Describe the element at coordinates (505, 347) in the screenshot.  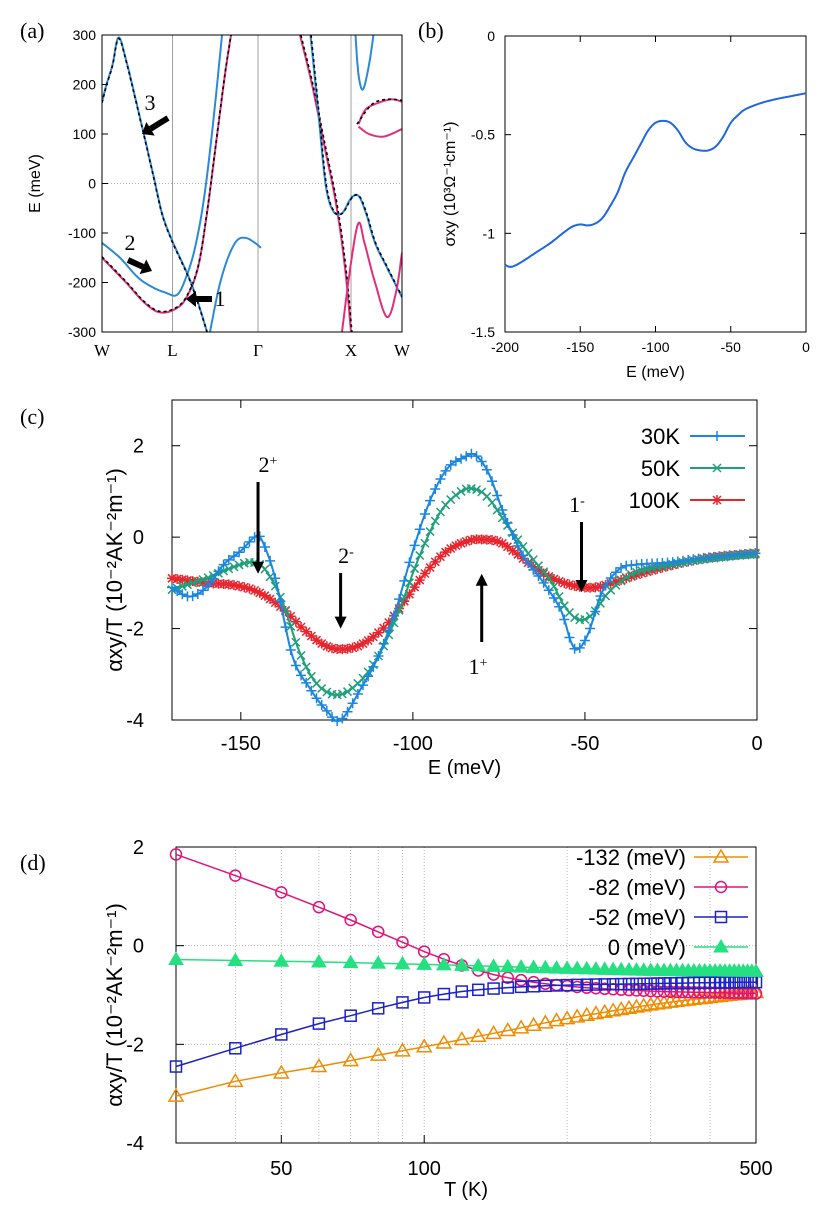
I see `x-tick-label: -200` at that location.